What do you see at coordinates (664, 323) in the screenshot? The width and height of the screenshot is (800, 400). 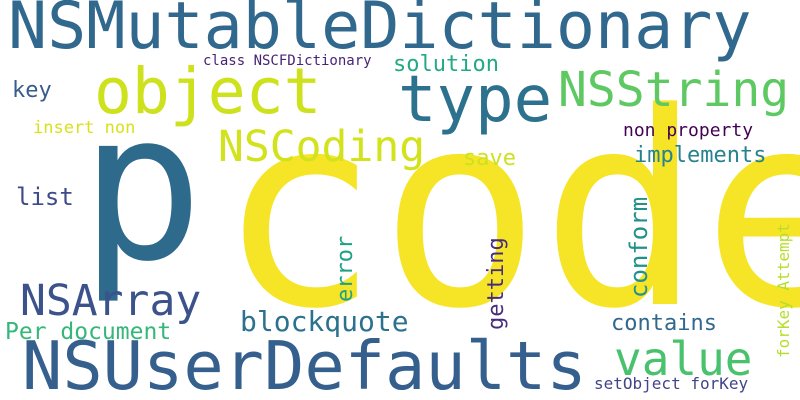 I see `word-contains: contains` at bounding box center [664, 323].